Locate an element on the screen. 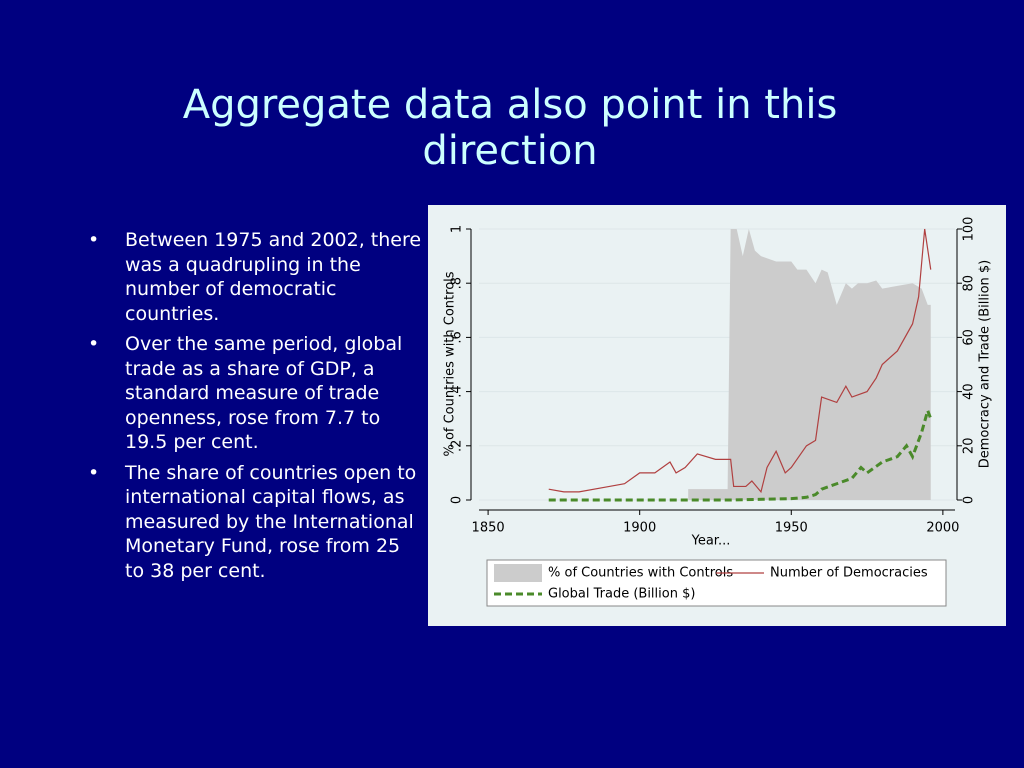 Image resolution: width=1024 pixels, height=768 pixels. y-tick-label: .6 is located at coordinates (457, 337).